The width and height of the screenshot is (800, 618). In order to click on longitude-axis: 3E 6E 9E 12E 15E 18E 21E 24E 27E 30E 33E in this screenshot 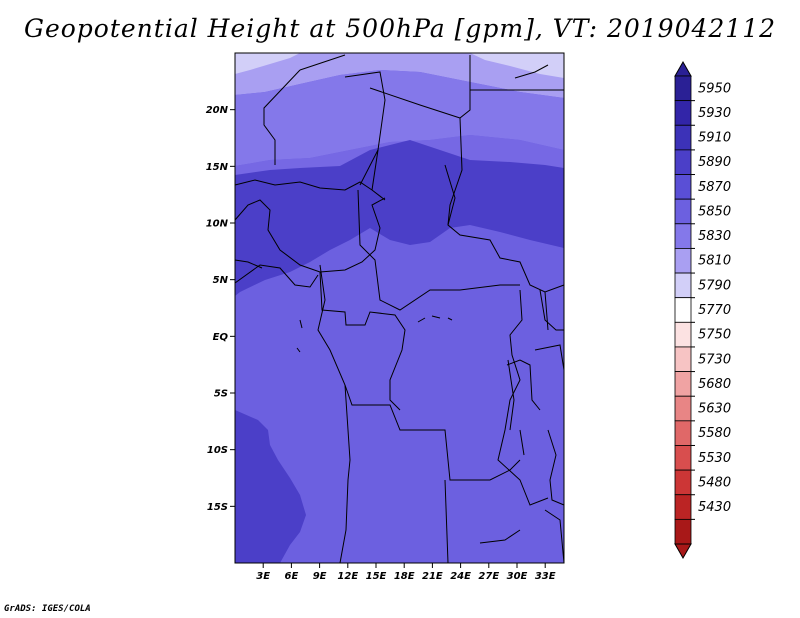, I will do `click(406, 572)`.